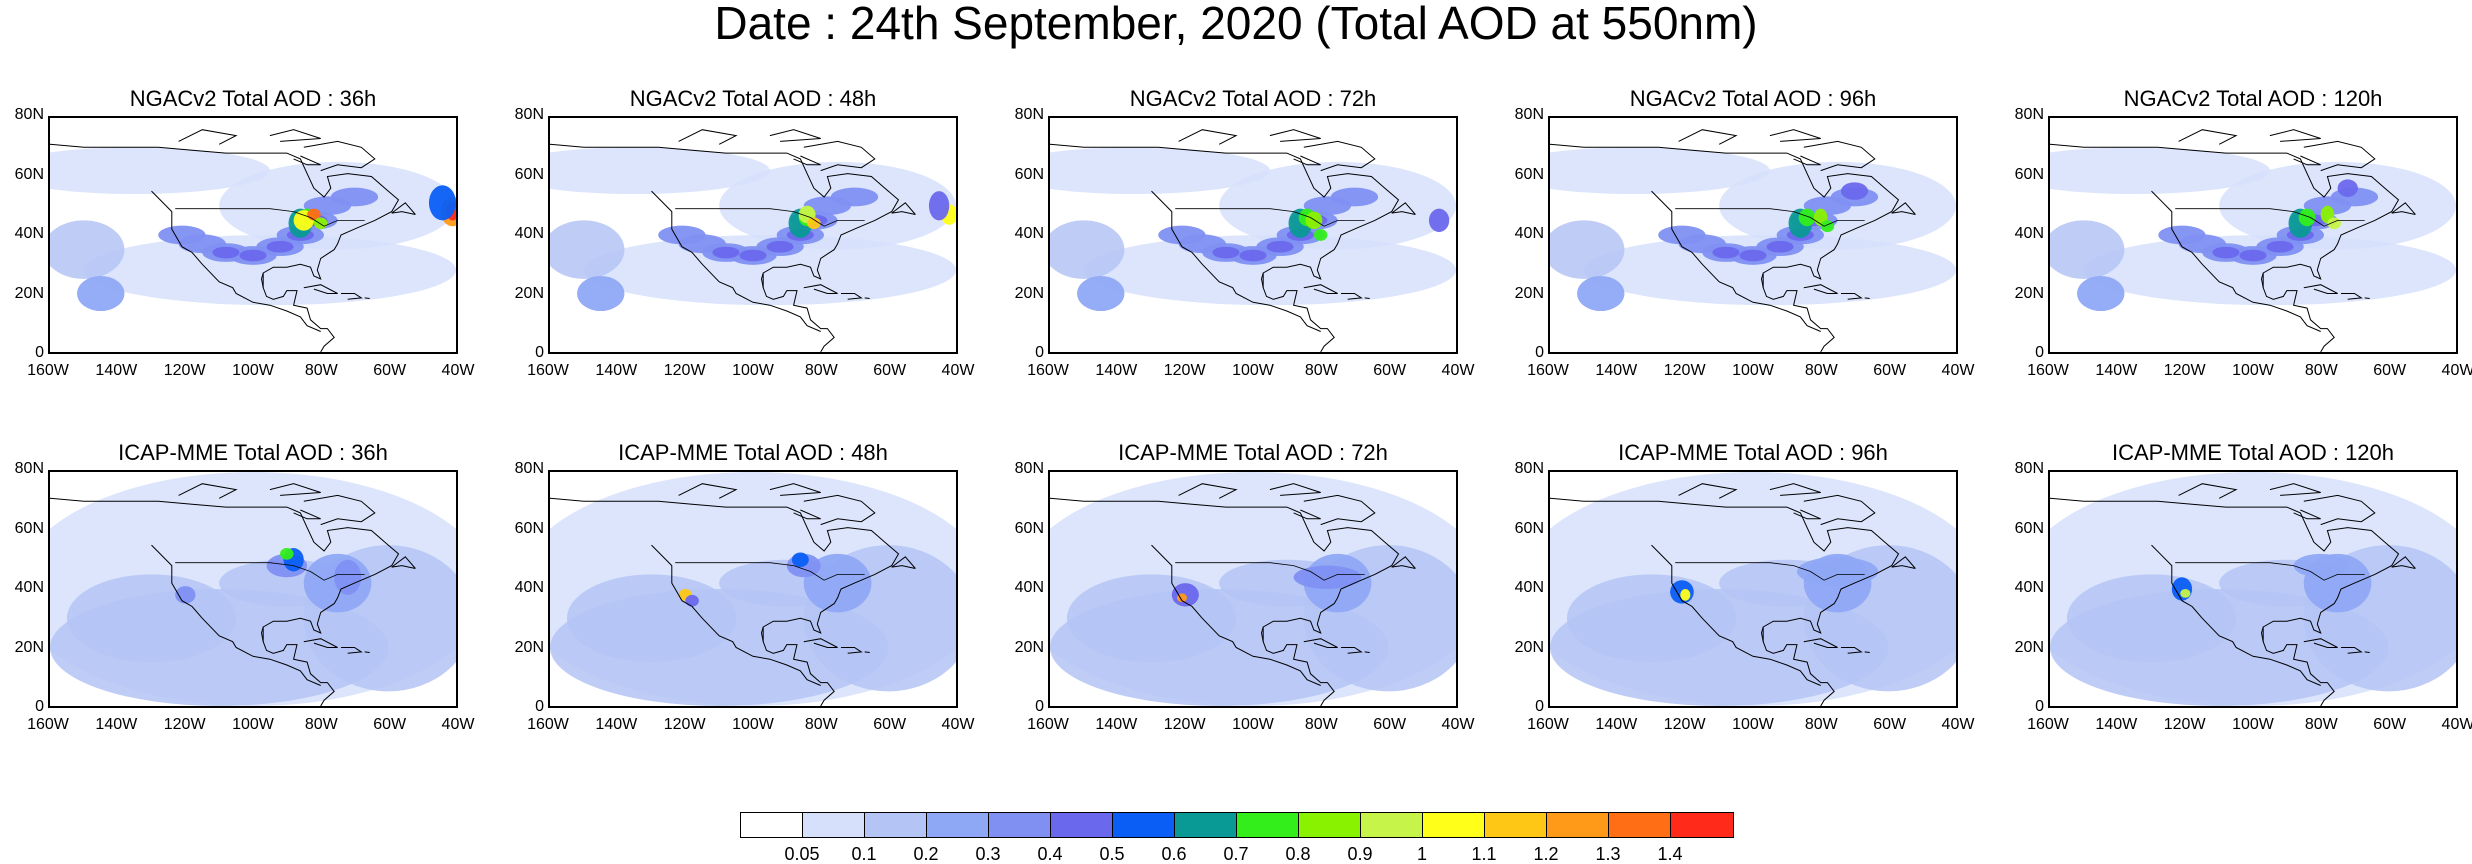  Describe the element at coordinates (2253, 452) in the screenshot. I see `panel-title: ICAP-MME Total AOD : 120h` at that location.